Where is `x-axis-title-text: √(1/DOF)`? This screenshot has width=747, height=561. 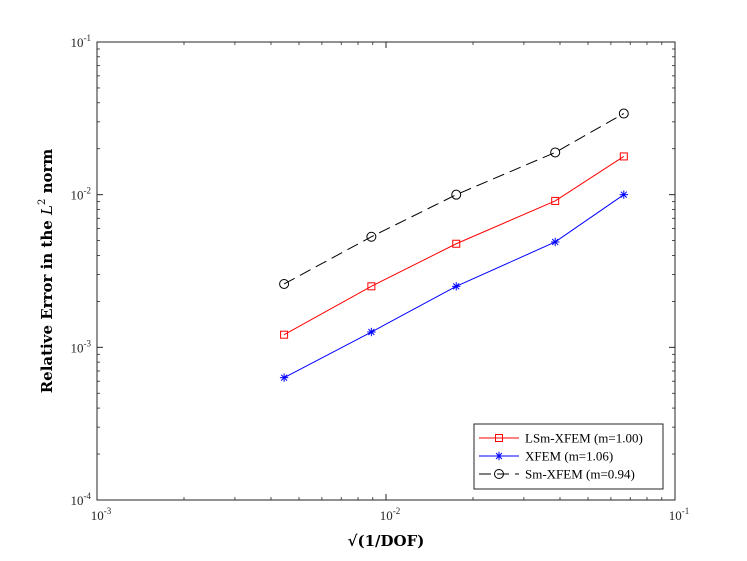
x-axis-title-text: √(1/DOF) is located at coordinates (386, 541).